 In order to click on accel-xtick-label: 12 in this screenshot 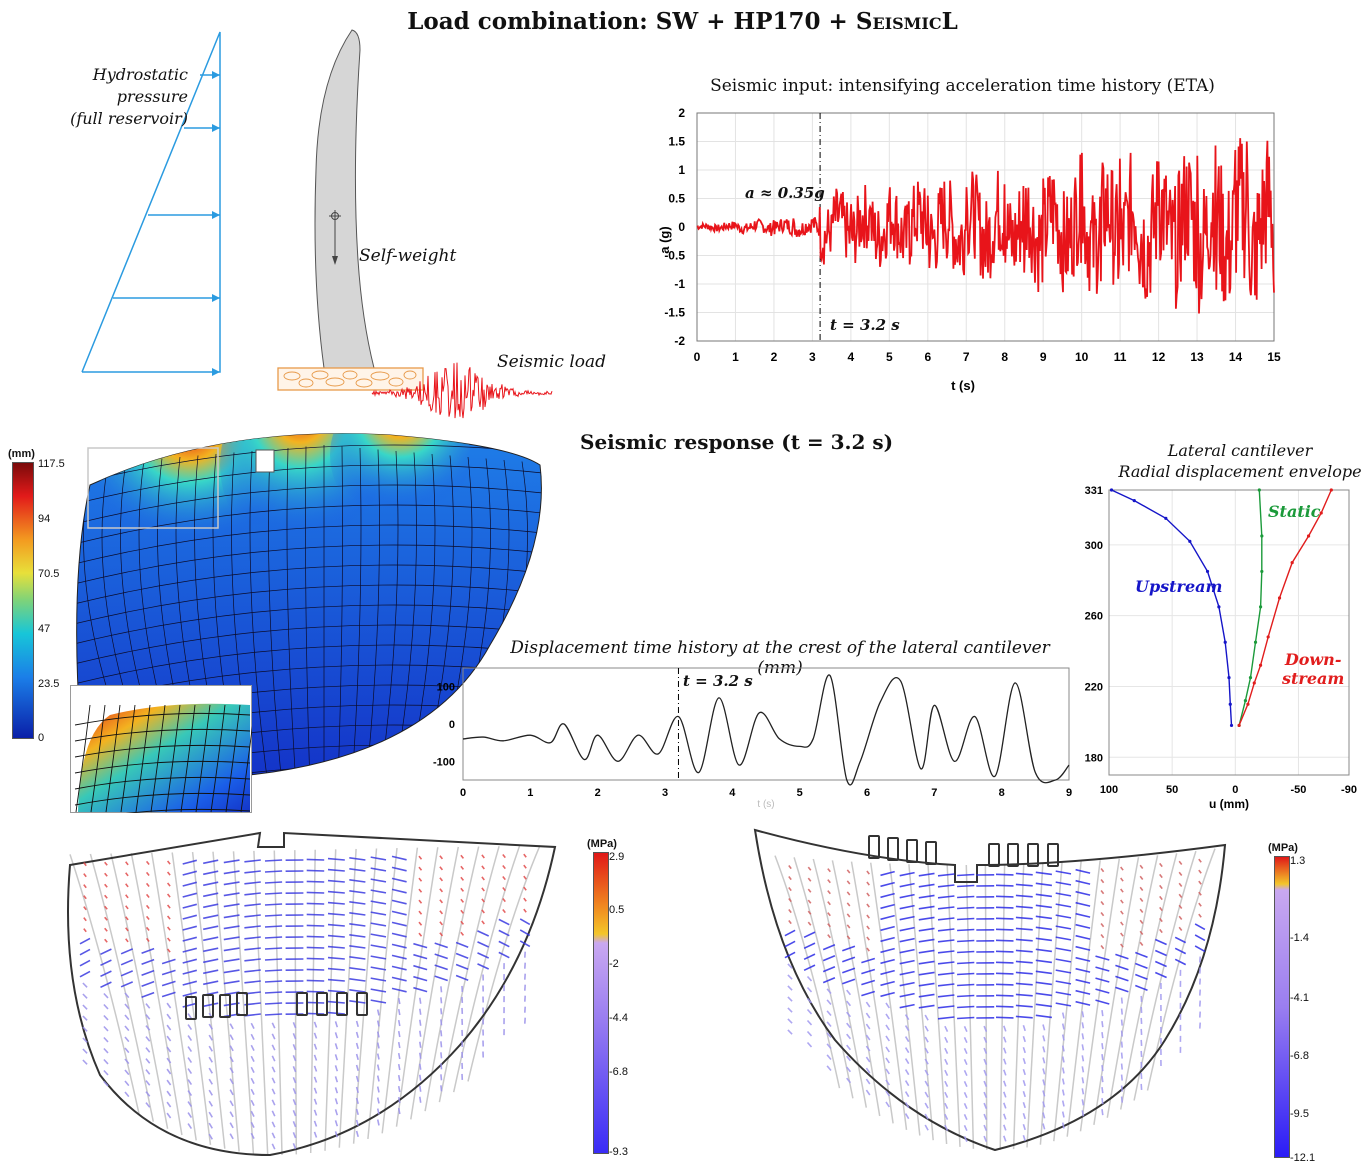, I will do `click(1159, 357)`.